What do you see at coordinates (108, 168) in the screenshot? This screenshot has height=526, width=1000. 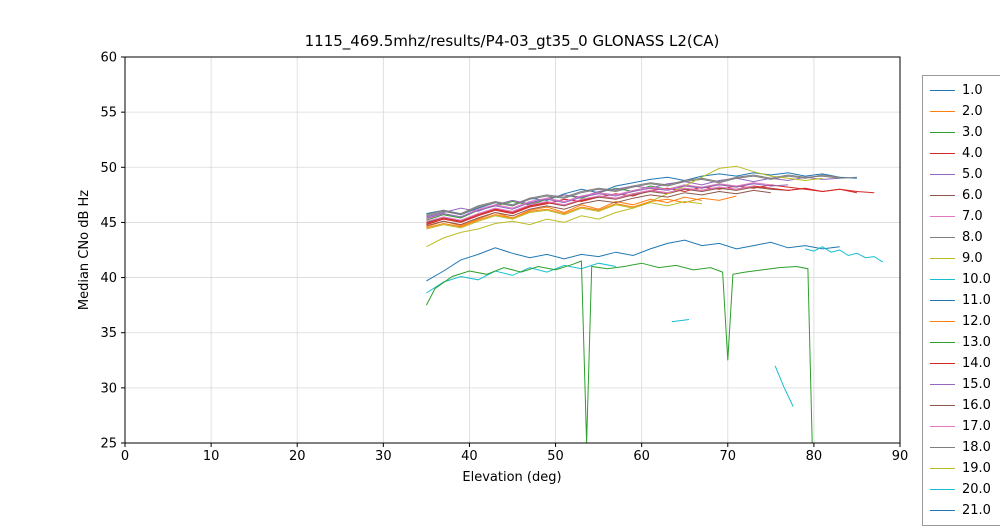 I see `y-tick-label: 50` at bounding box center [108, 168].